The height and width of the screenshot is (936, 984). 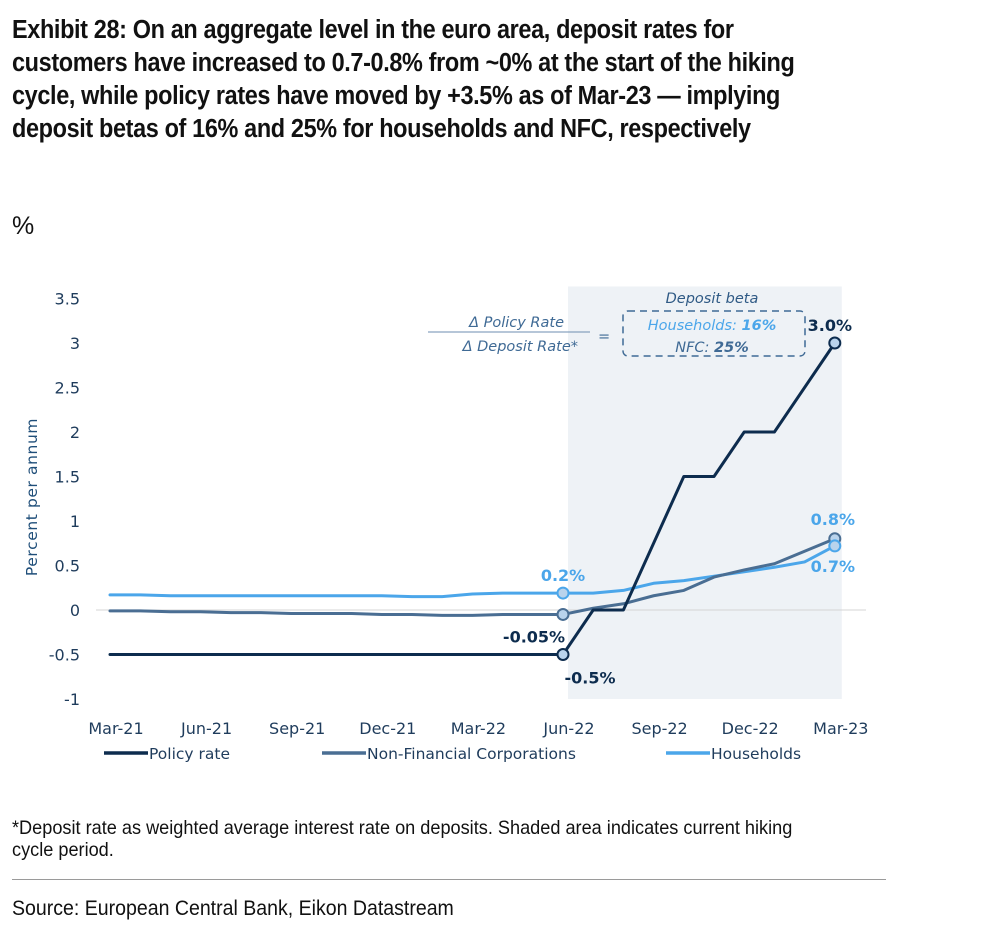 I want to click on y-tick-label: 2, so click(x=75, y=432).